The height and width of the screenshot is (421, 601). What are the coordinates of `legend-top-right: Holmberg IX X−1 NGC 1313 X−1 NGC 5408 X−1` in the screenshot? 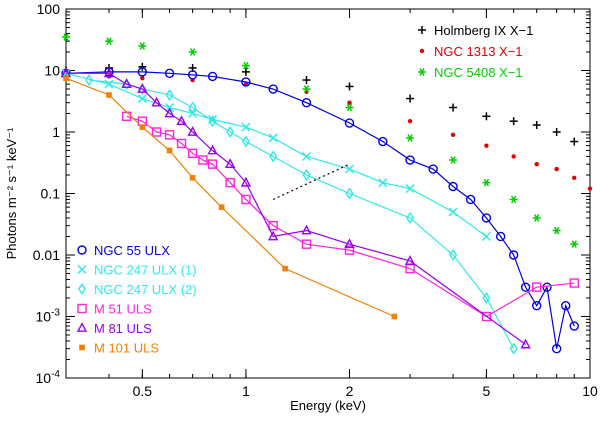 It's located at (475, 51).